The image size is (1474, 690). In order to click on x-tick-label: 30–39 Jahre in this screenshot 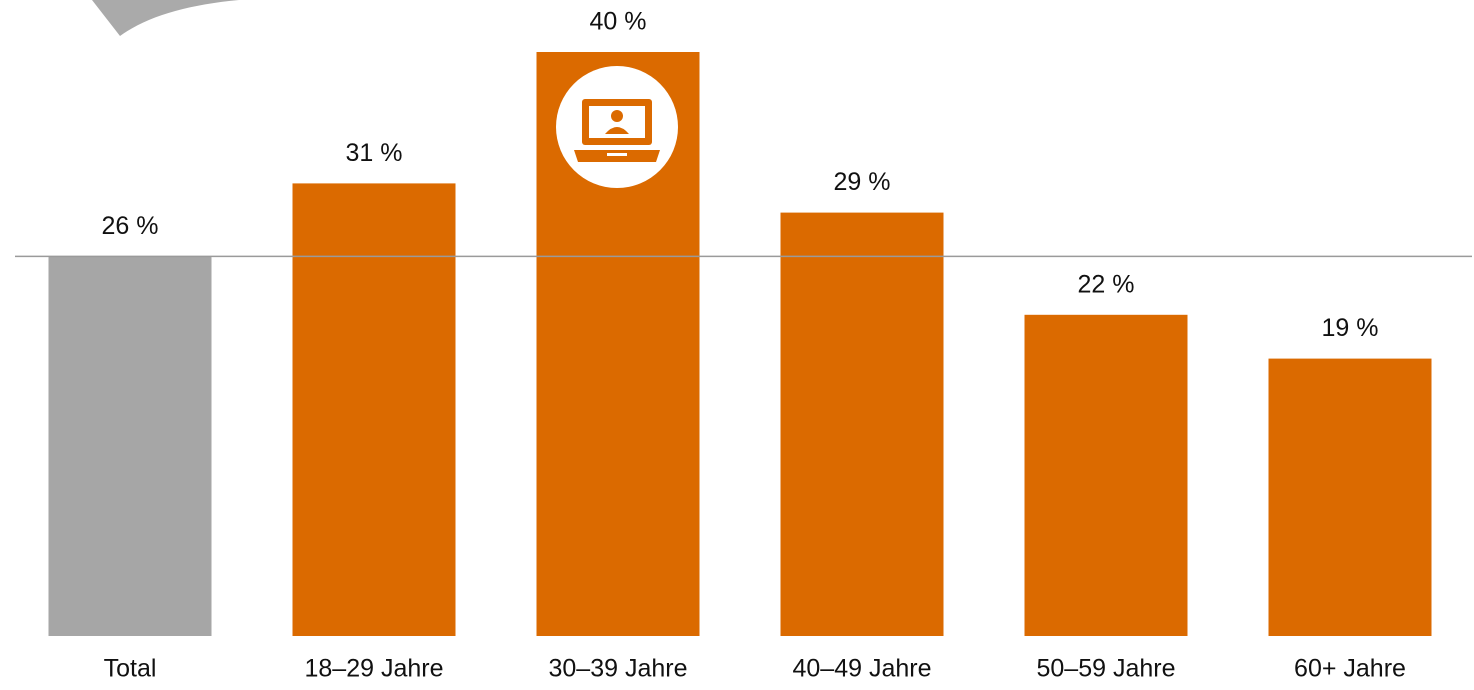, I will do `click(617, 669)`.